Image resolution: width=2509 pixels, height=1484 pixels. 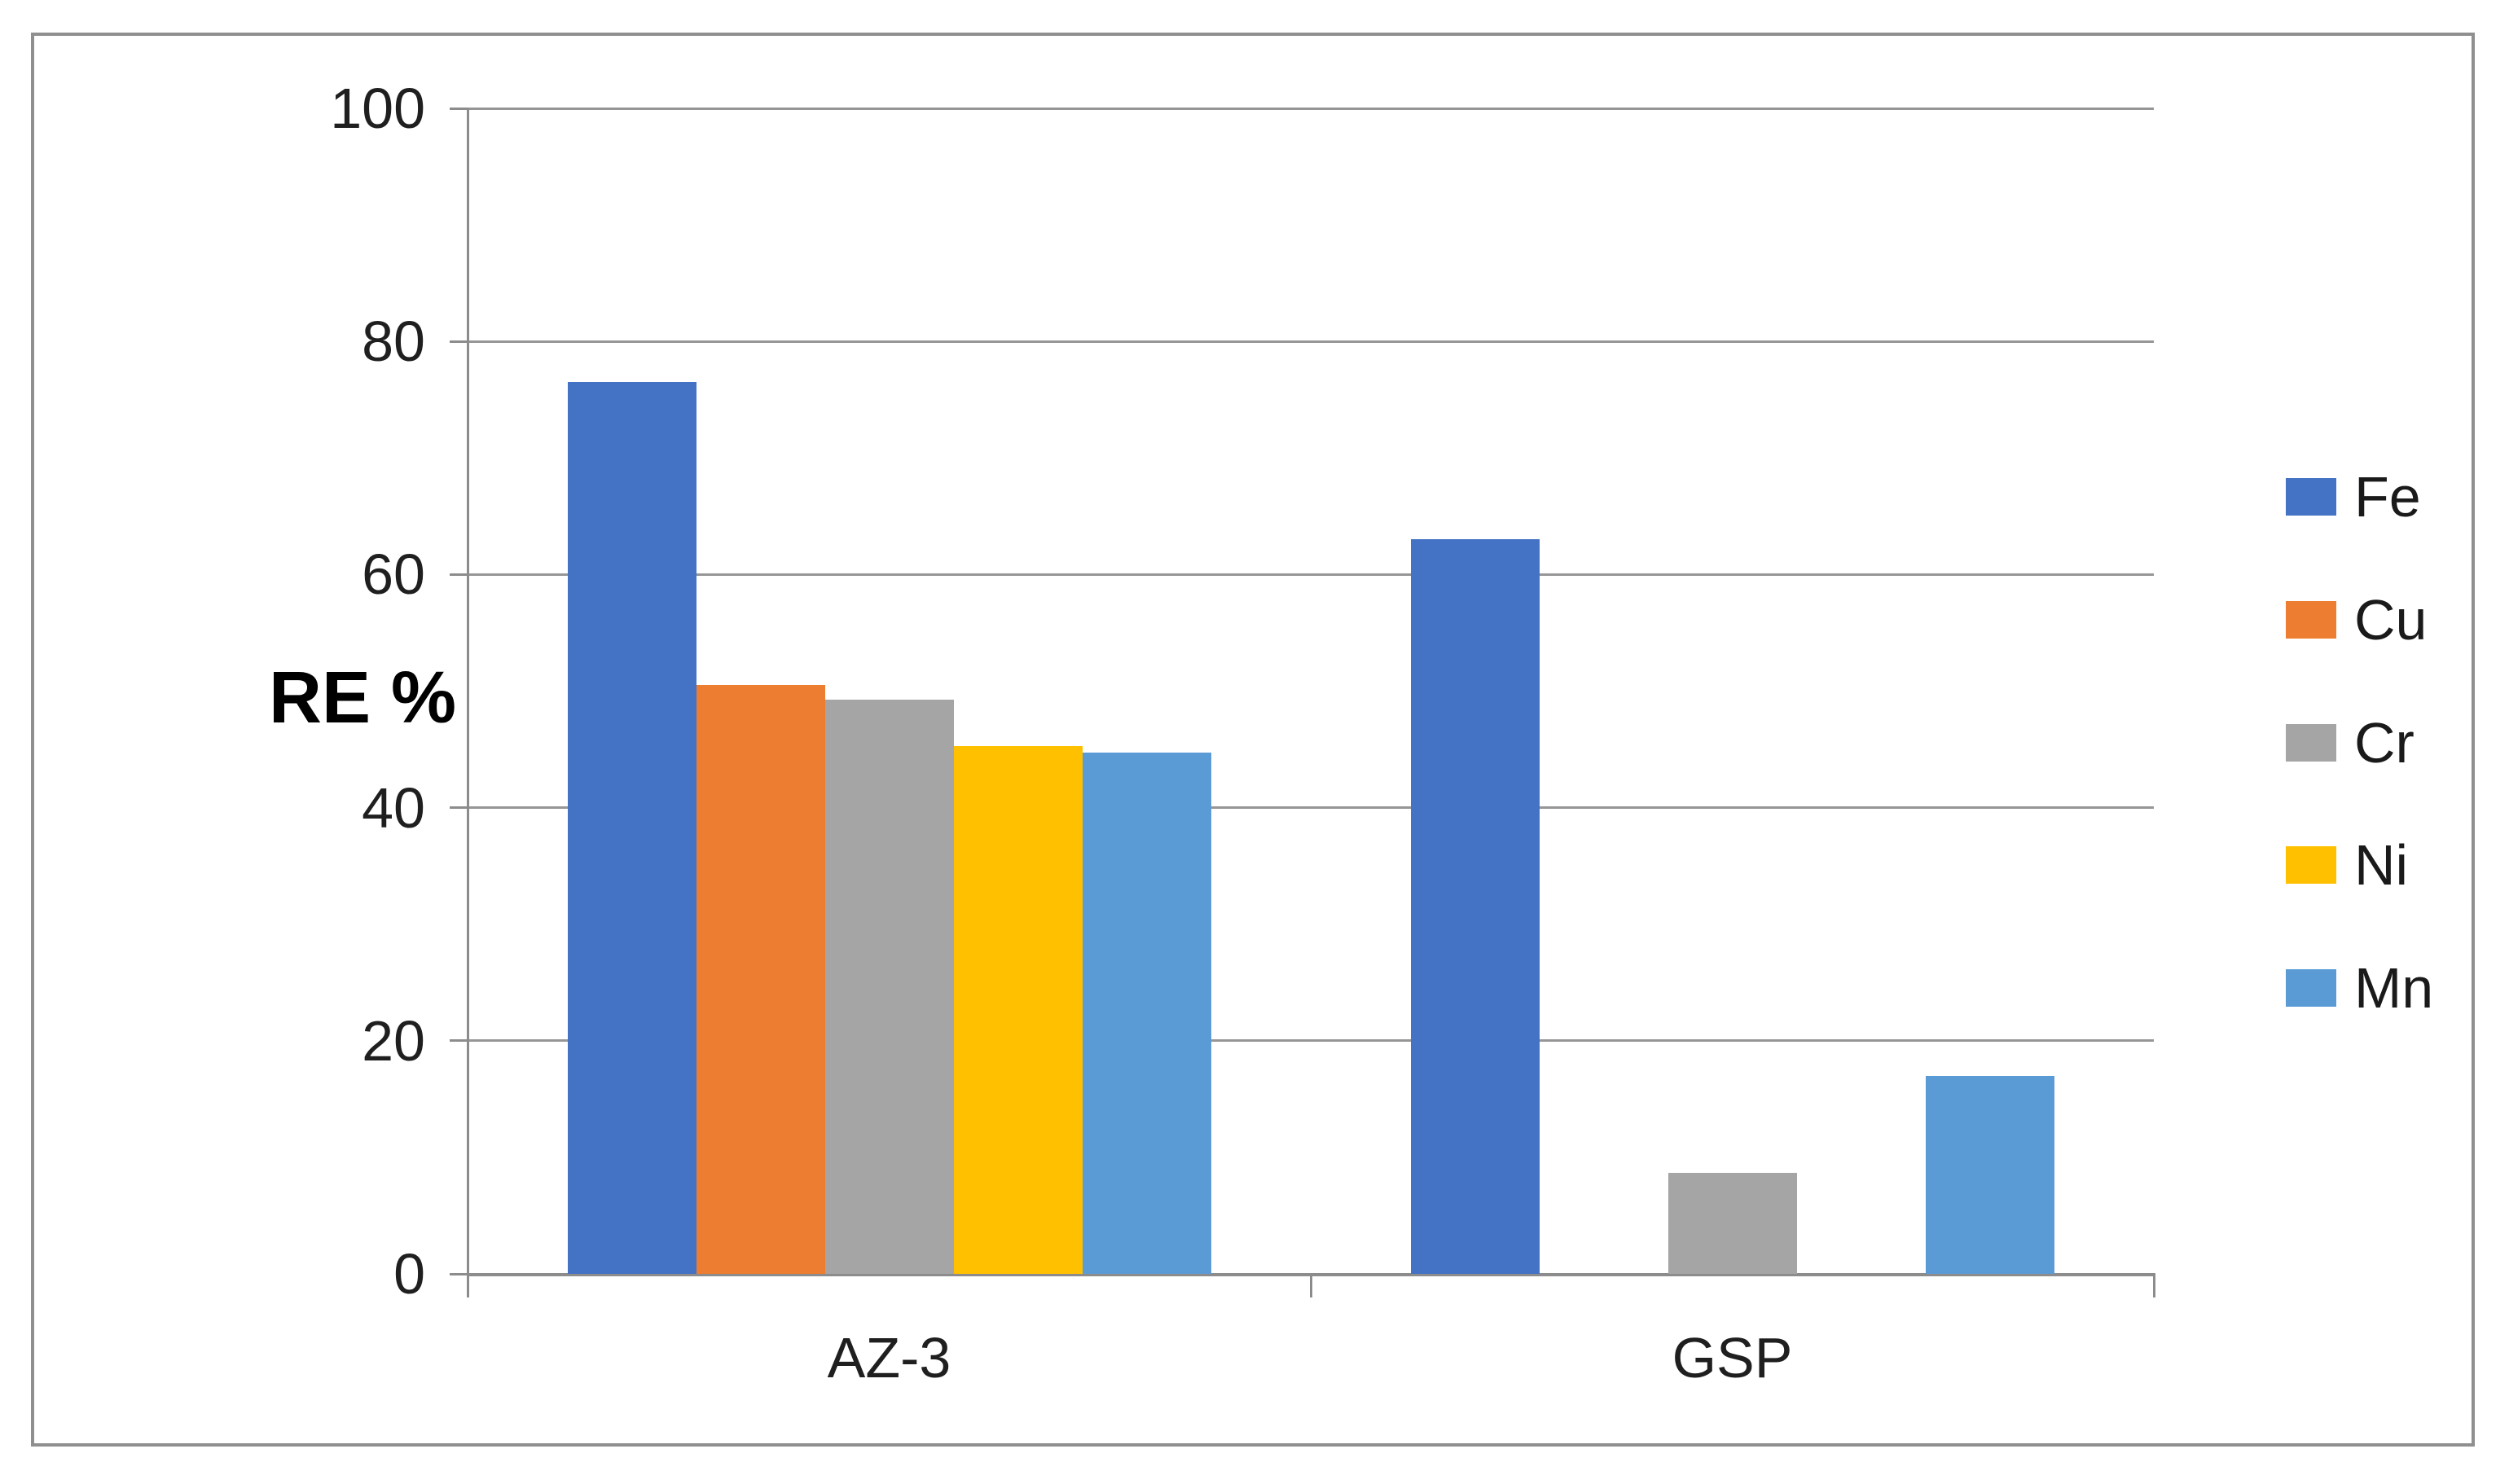 What do you see at coordinates (1733, 1223) in the screenshot?
I see `bar-cr-gsp` at bounding box center [1733, 1223].